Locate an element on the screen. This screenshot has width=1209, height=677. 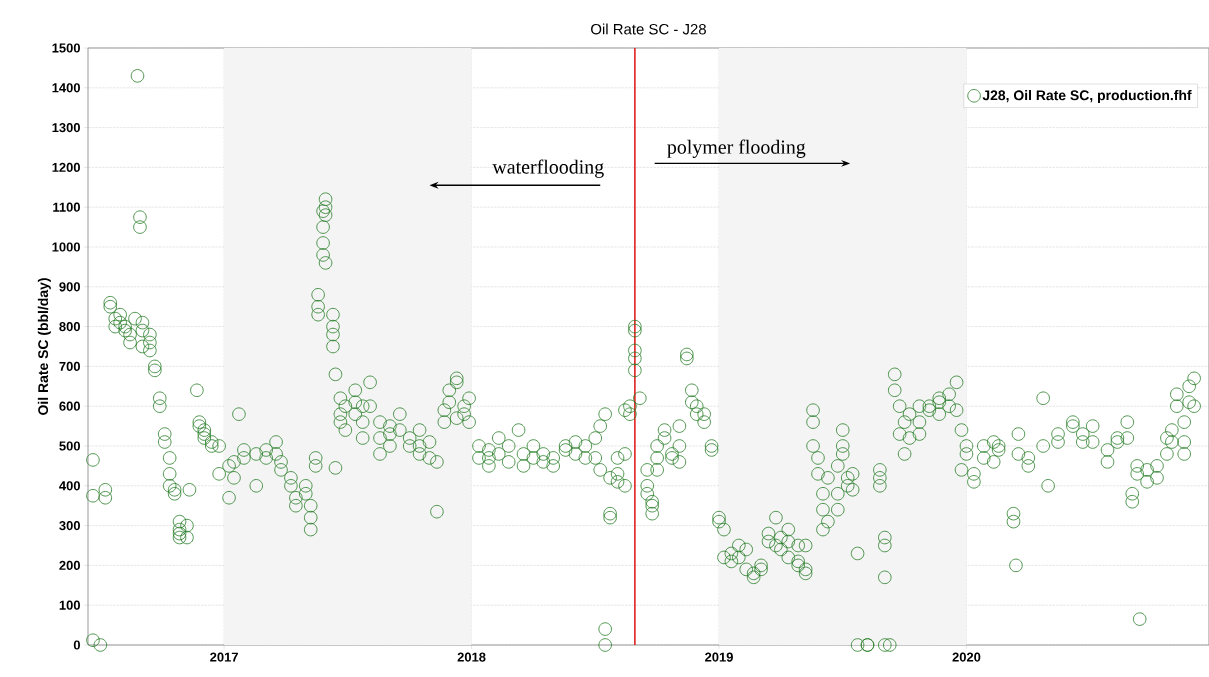
y-tick-label: 200 is located at coordinates (69, 565).